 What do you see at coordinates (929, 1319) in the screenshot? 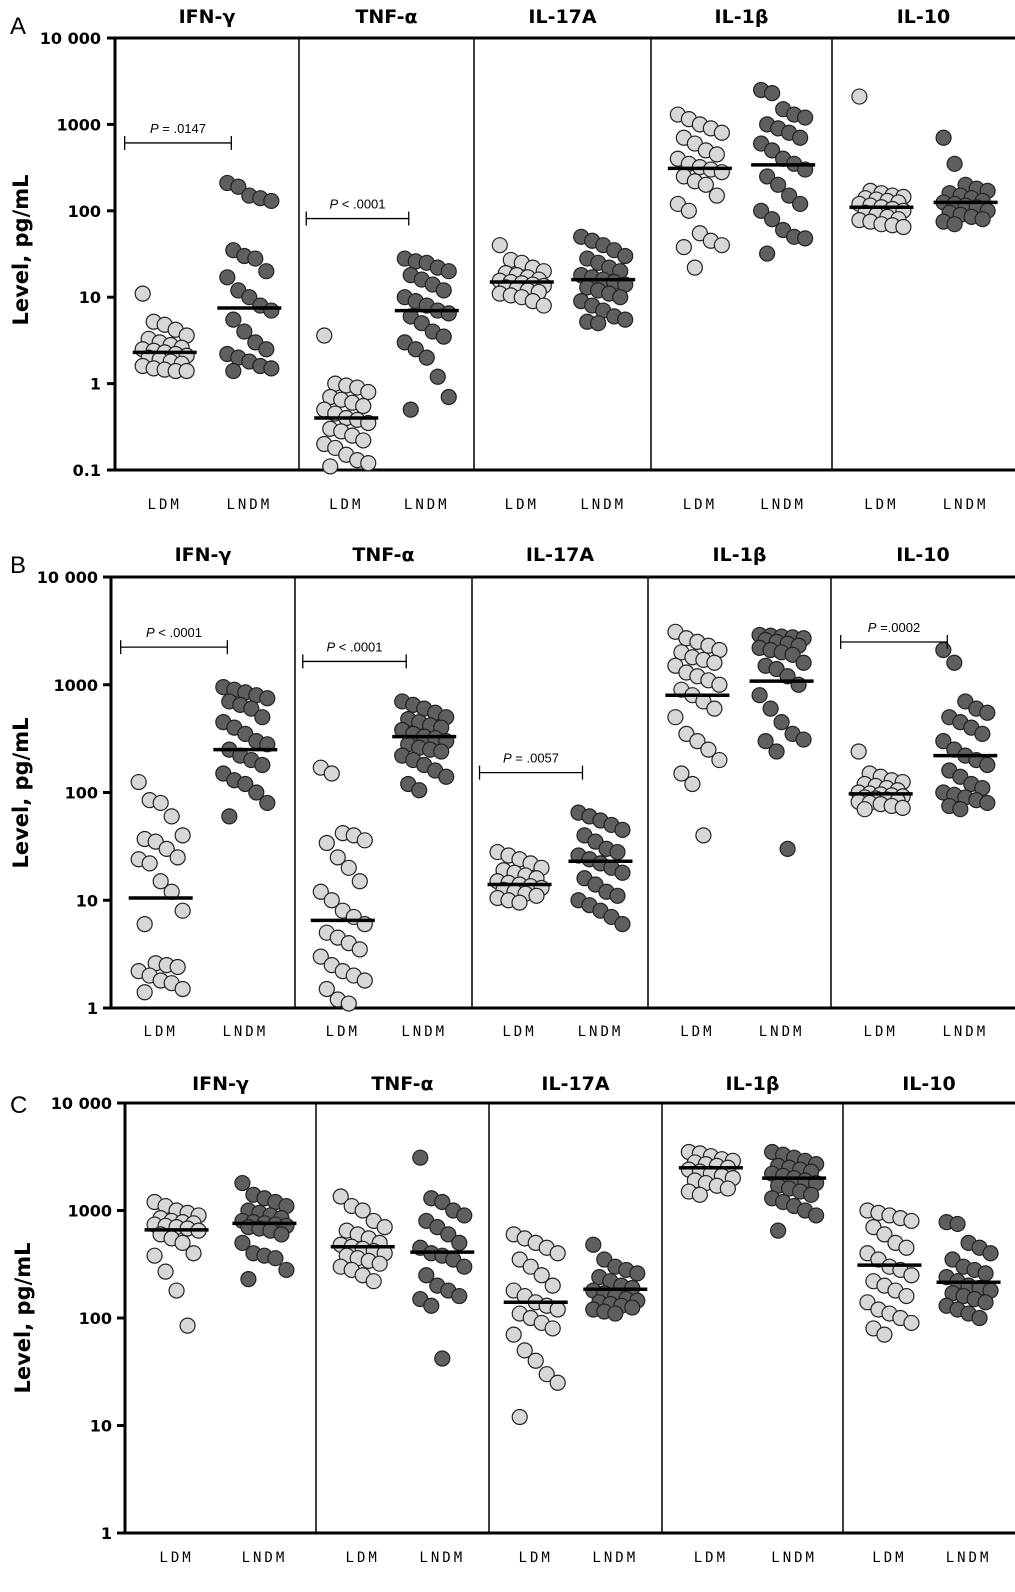
I see `group-il-10: IL-10 LDM LNDM` at bounding box center [929, 1319].